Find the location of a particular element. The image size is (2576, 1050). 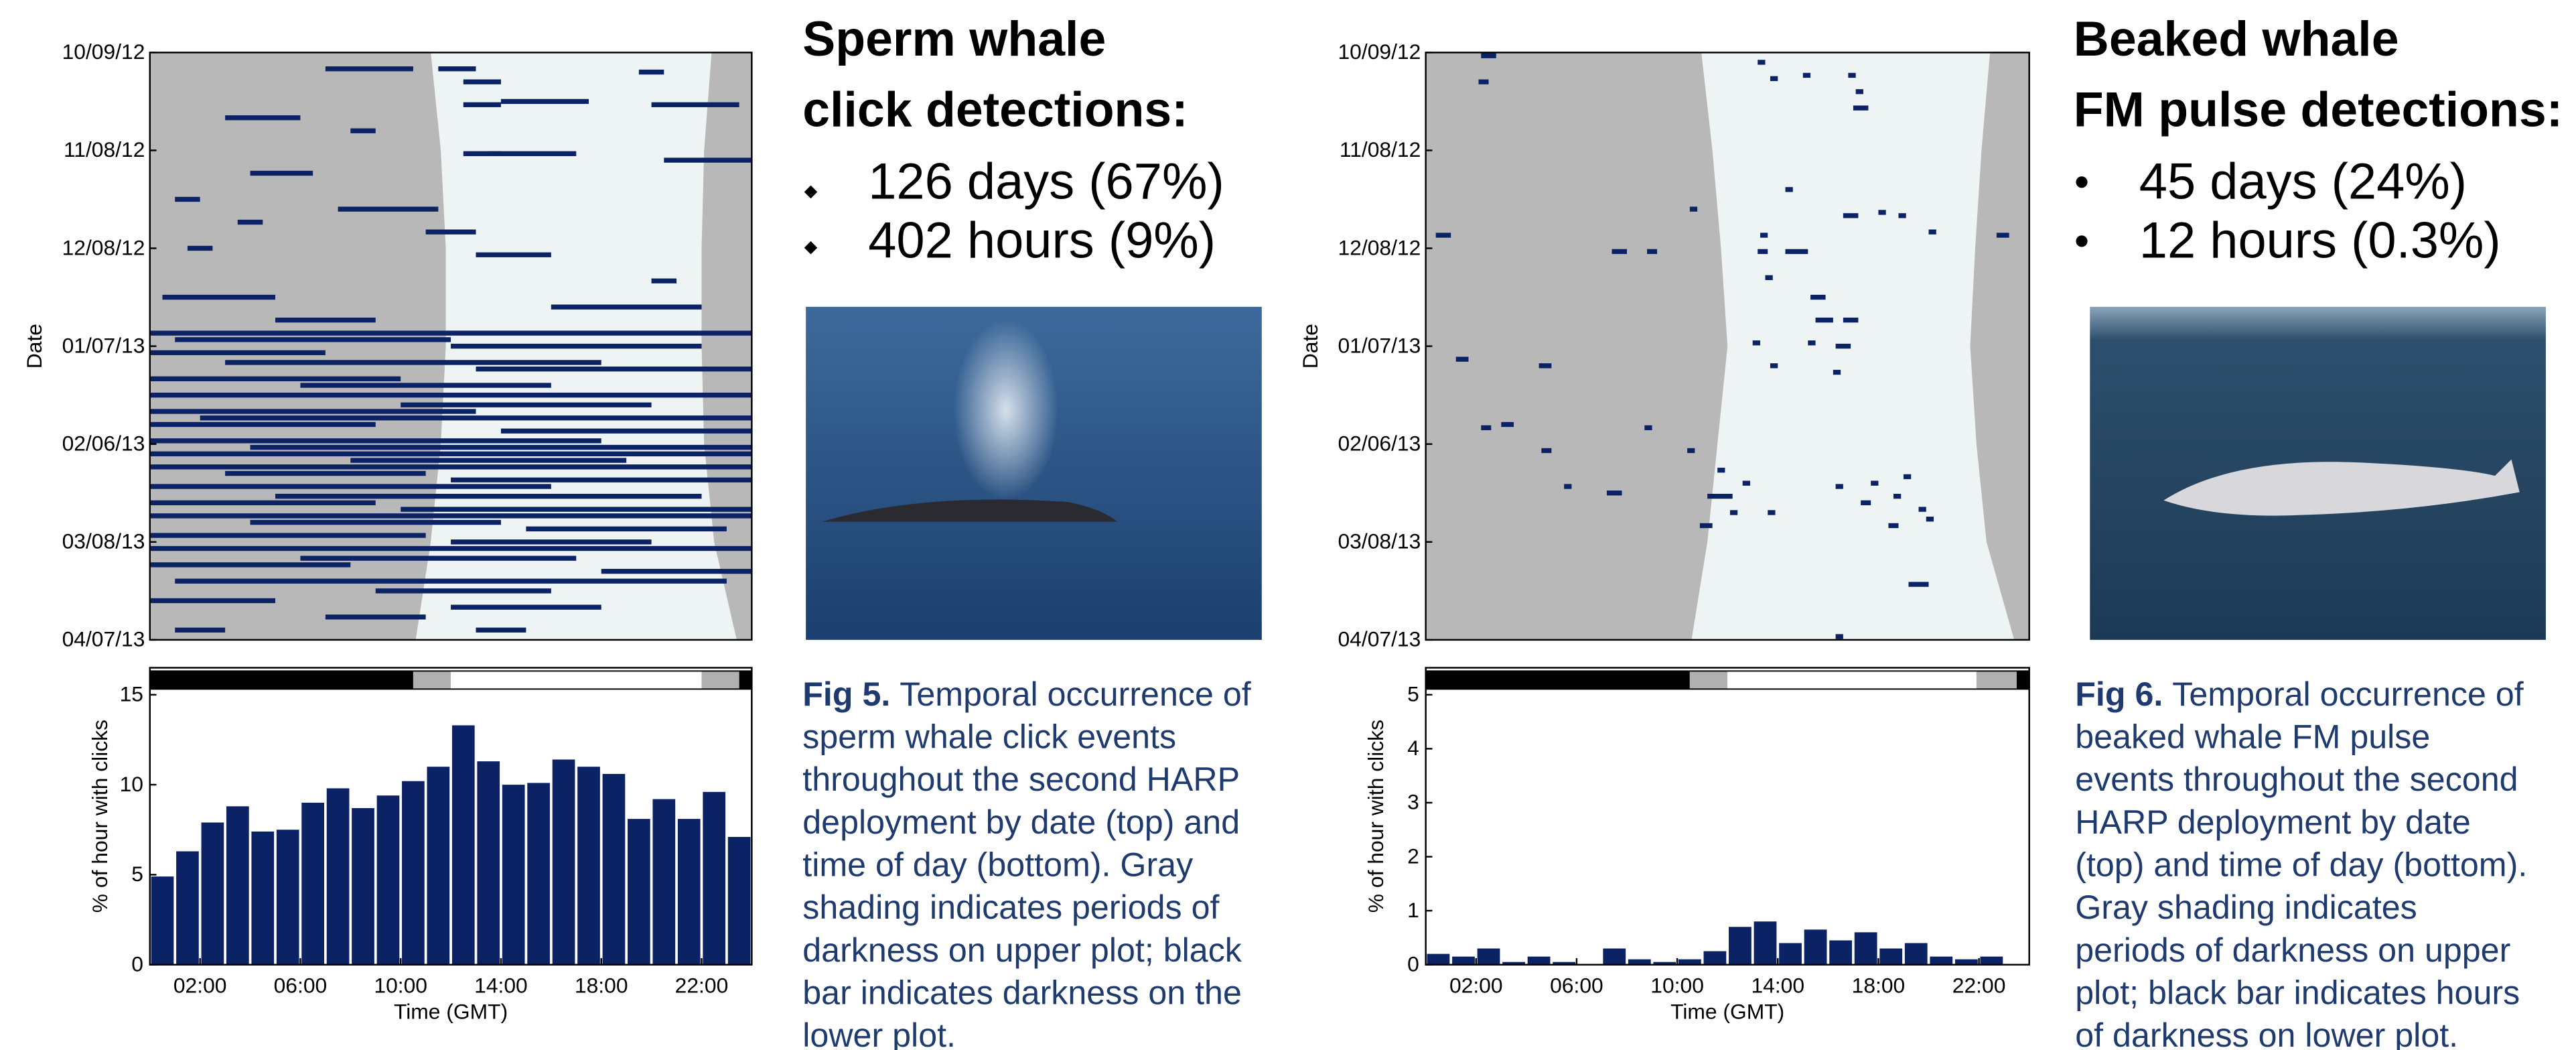

heading: Sperm whale is located at coordinates (954, 38).